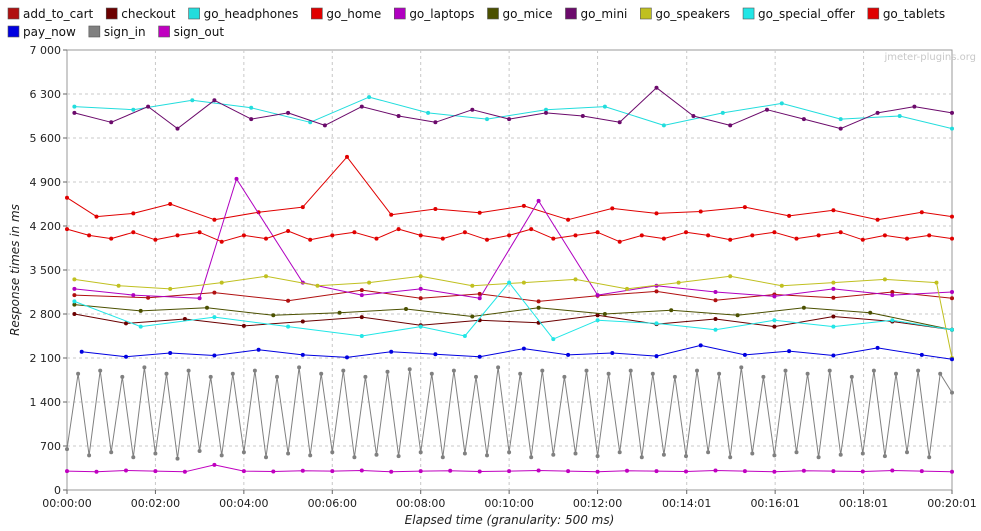  I want to click on x-tick-label: 00:16:01, so click(774, 503).